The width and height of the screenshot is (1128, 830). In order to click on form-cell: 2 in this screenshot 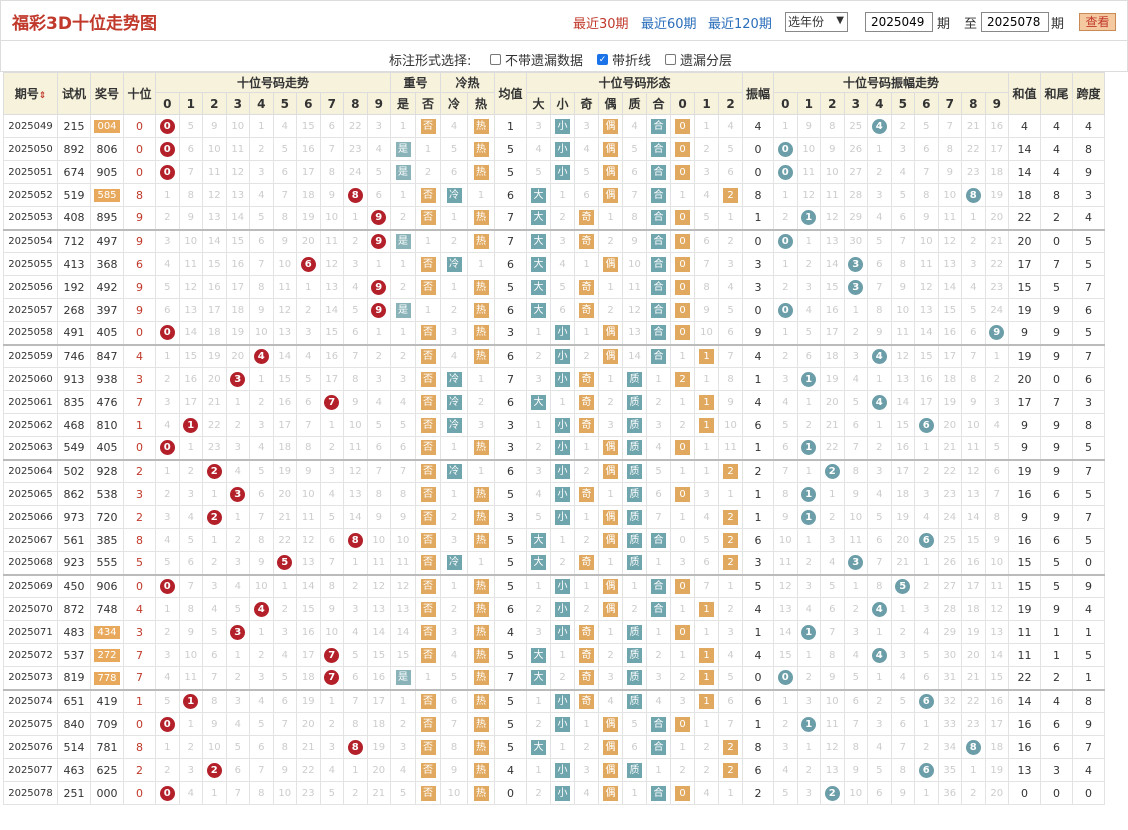, I will do `click(610, 655)`.